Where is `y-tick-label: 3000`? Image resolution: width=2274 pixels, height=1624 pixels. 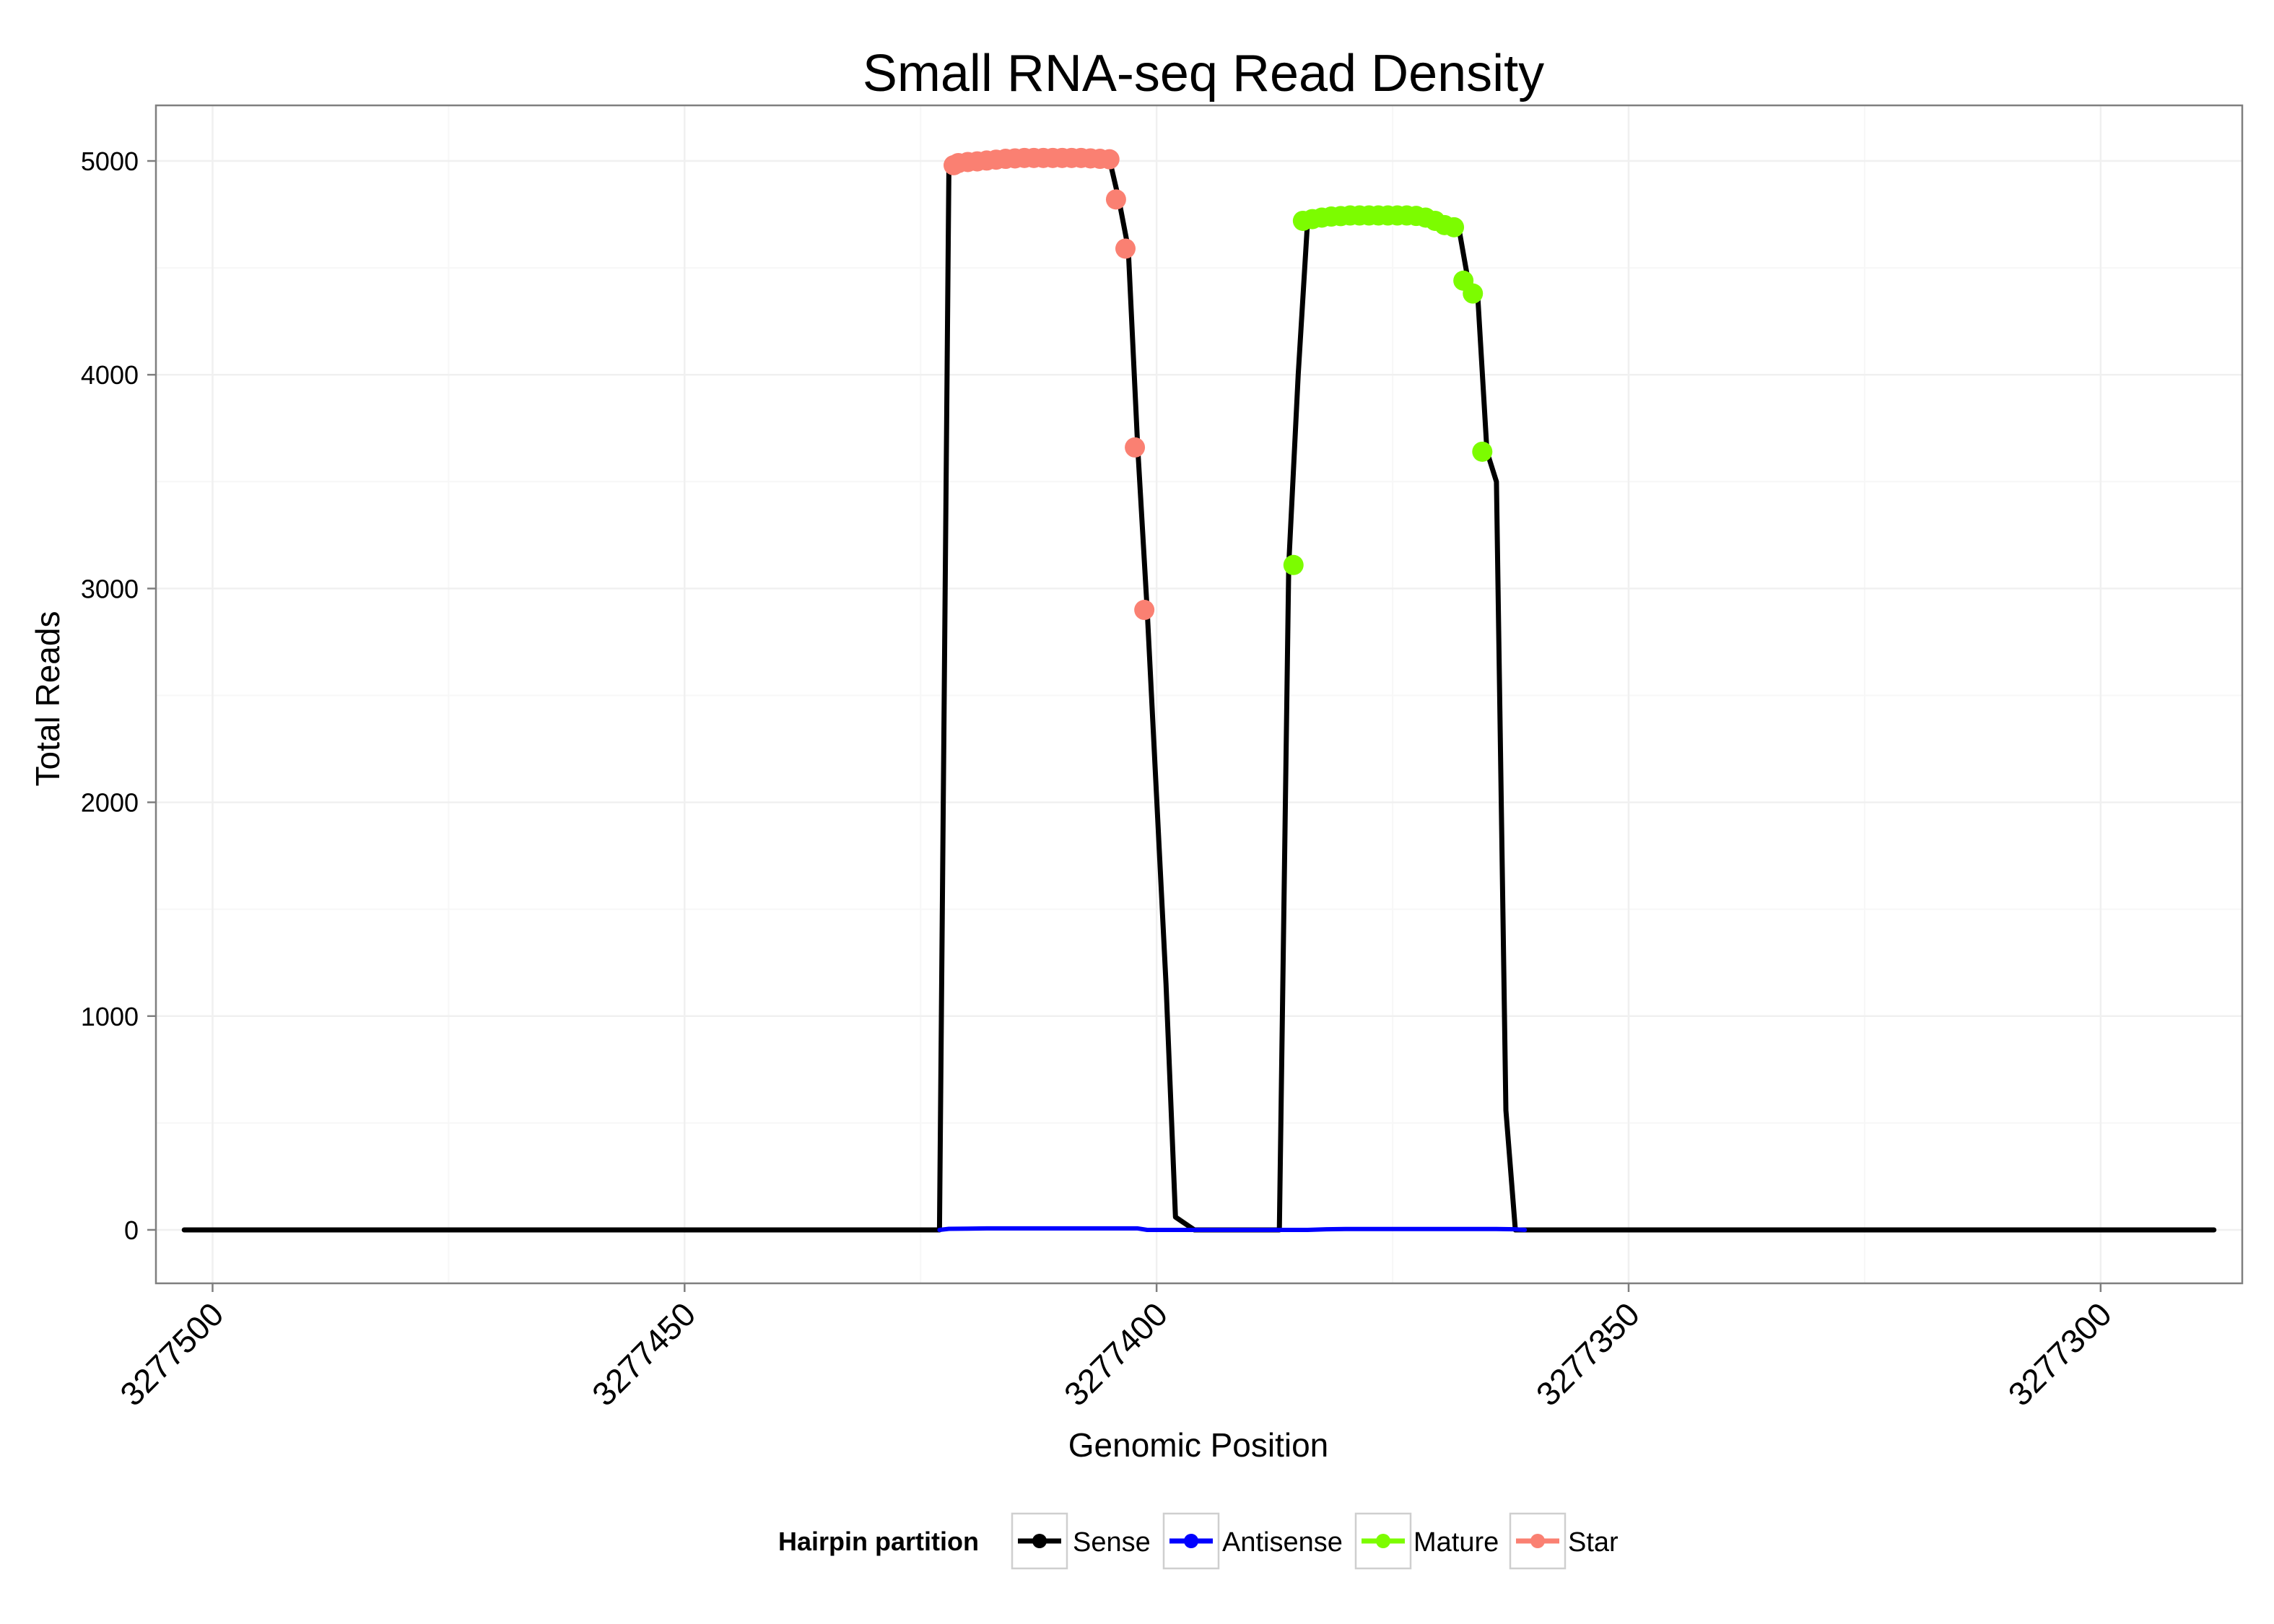 y-tick-label: 3000 is located at coordinates (110, 588).